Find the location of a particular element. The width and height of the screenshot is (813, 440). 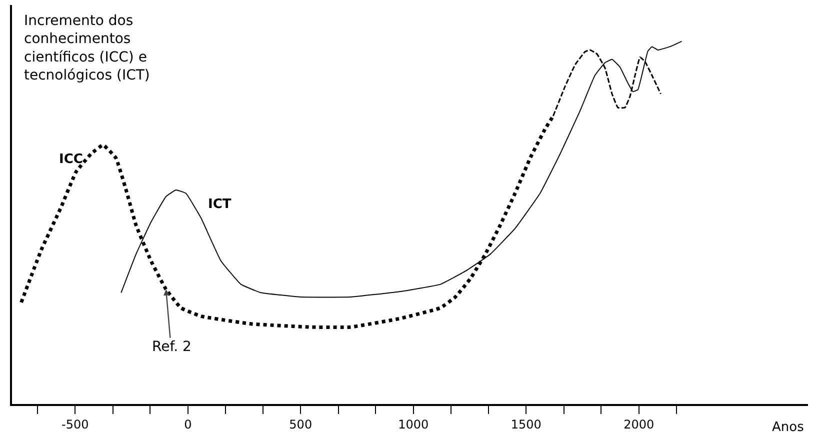

x-tick-label: 0 is located at coordinates (188, 424).